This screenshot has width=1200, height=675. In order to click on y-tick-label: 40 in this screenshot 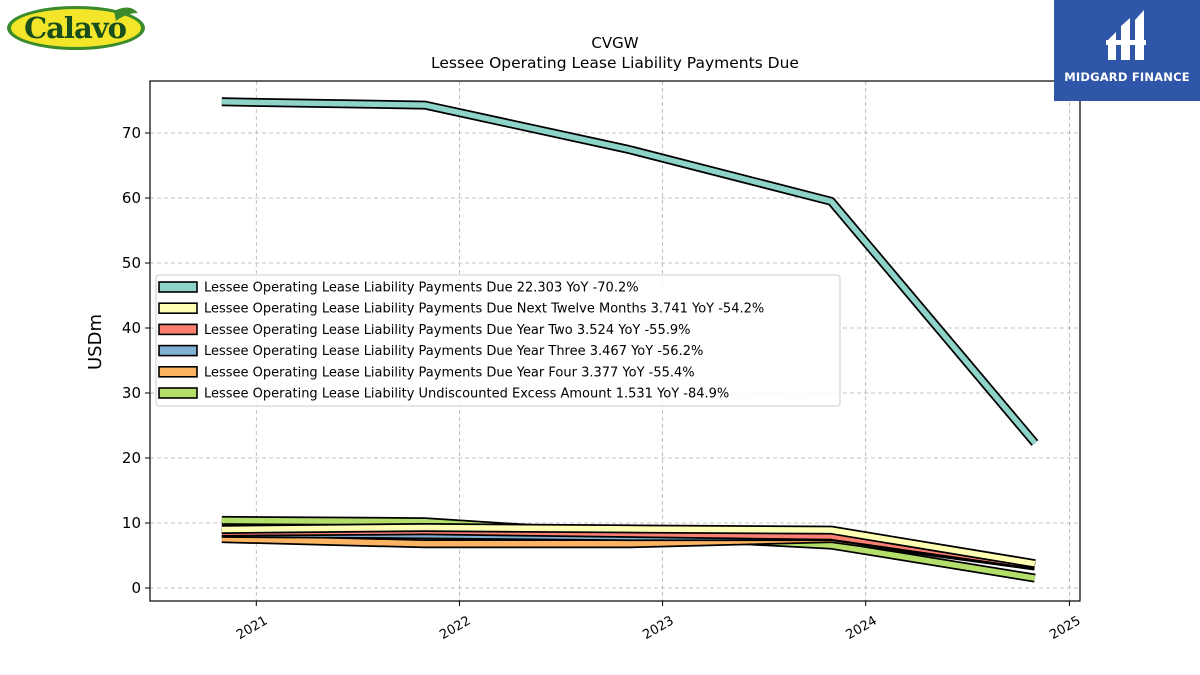, I will do `click(131, 328)`.